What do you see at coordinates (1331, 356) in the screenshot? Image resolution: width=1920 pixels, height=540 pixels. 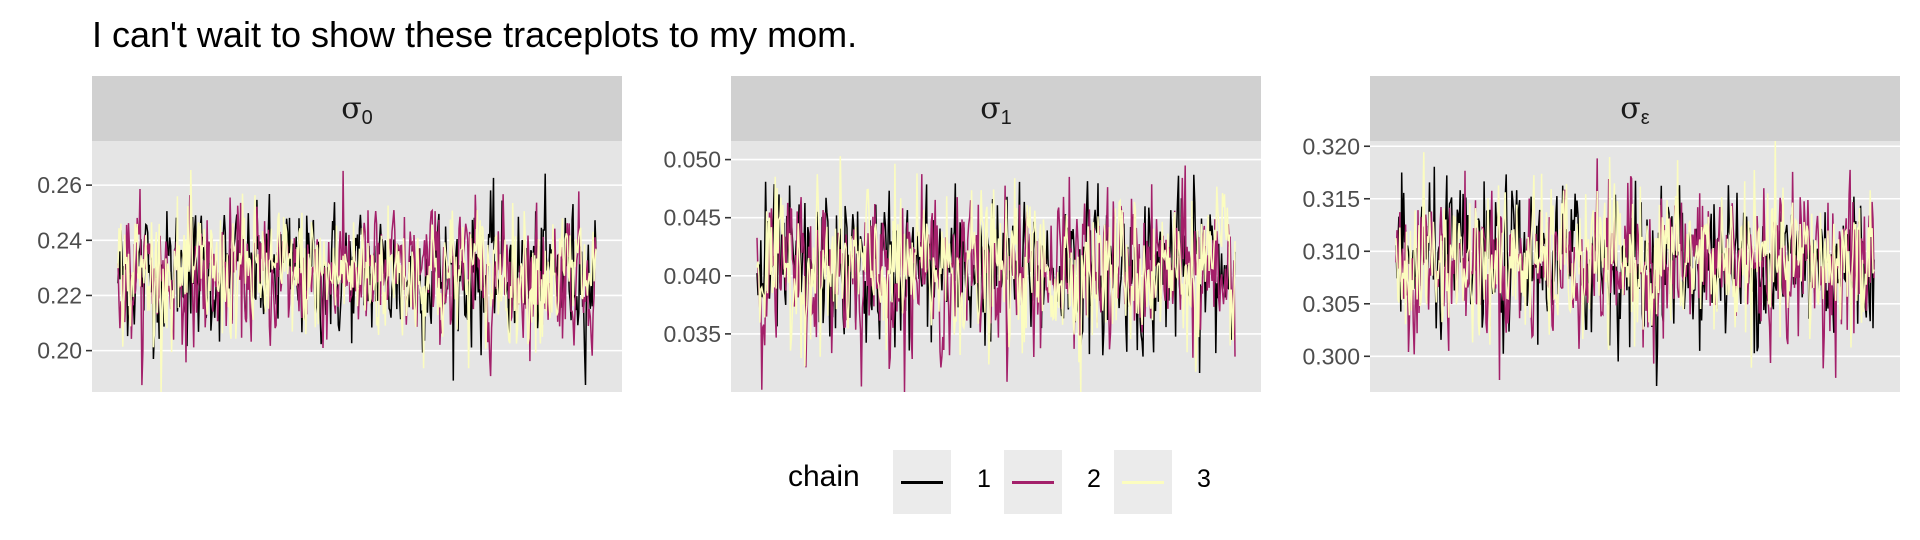 I see `y-tick-label: 0.300` at bounding box center [1331, 356].